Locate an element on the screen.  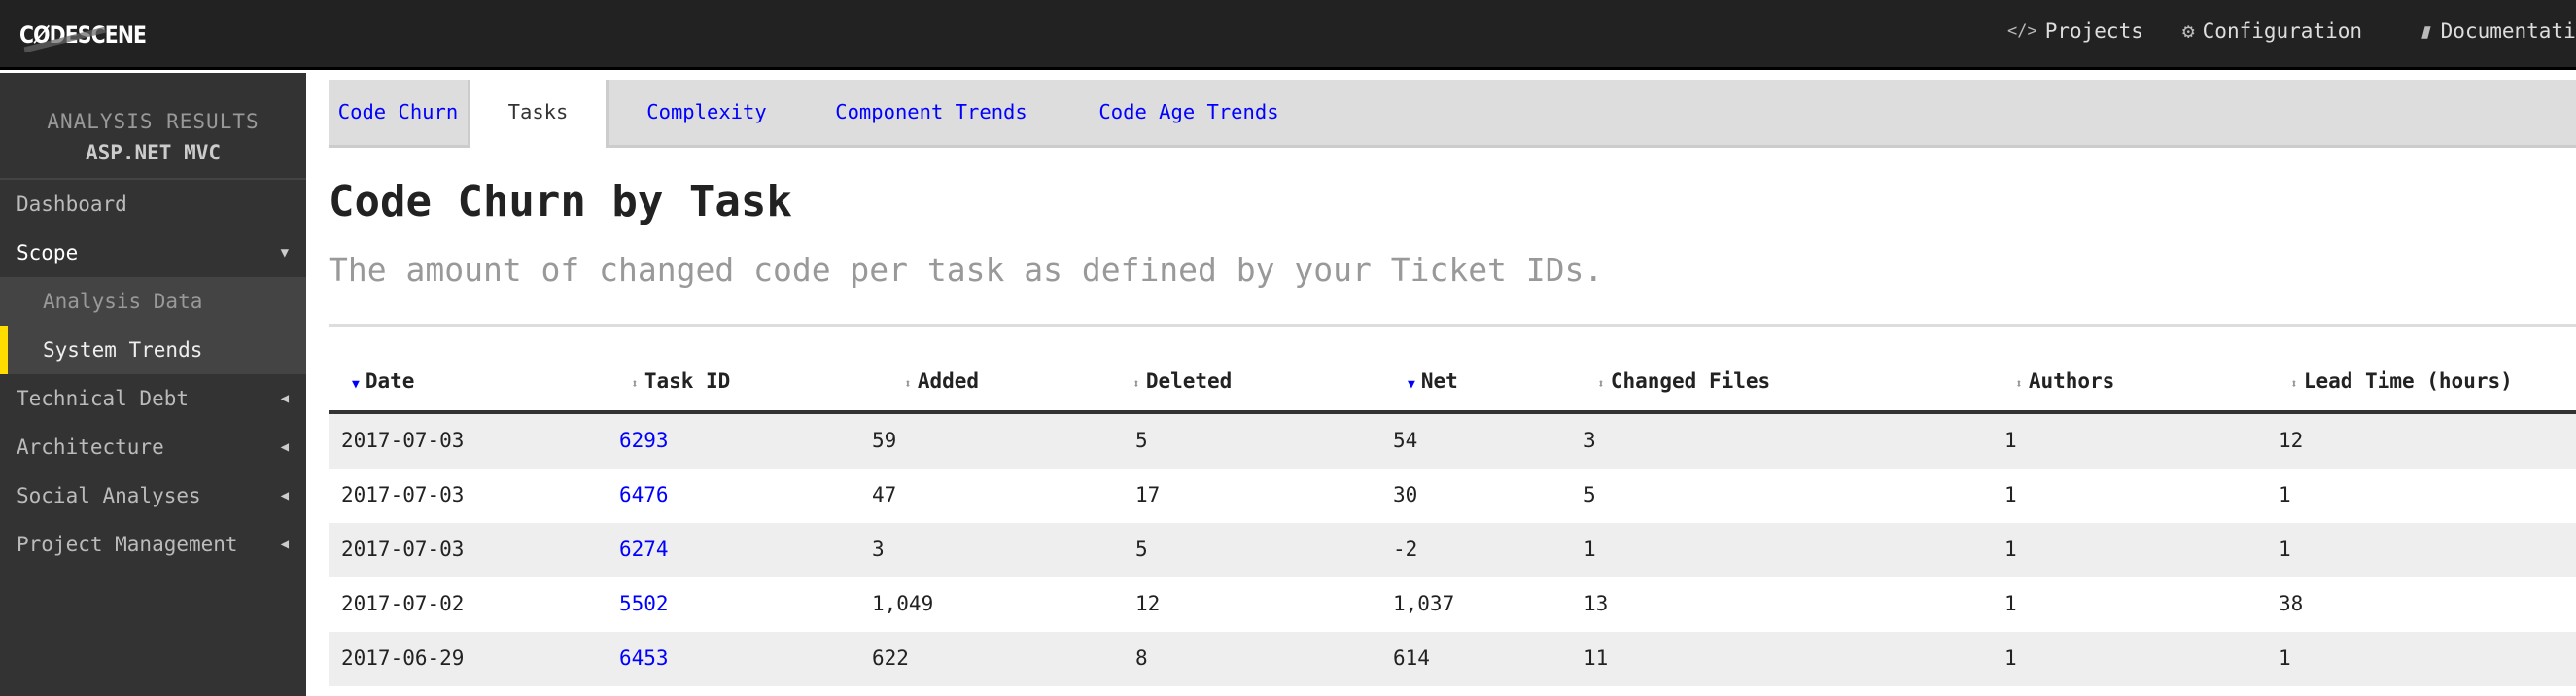
page-title: Code Churn by Task is located at coordinates (560, 201).